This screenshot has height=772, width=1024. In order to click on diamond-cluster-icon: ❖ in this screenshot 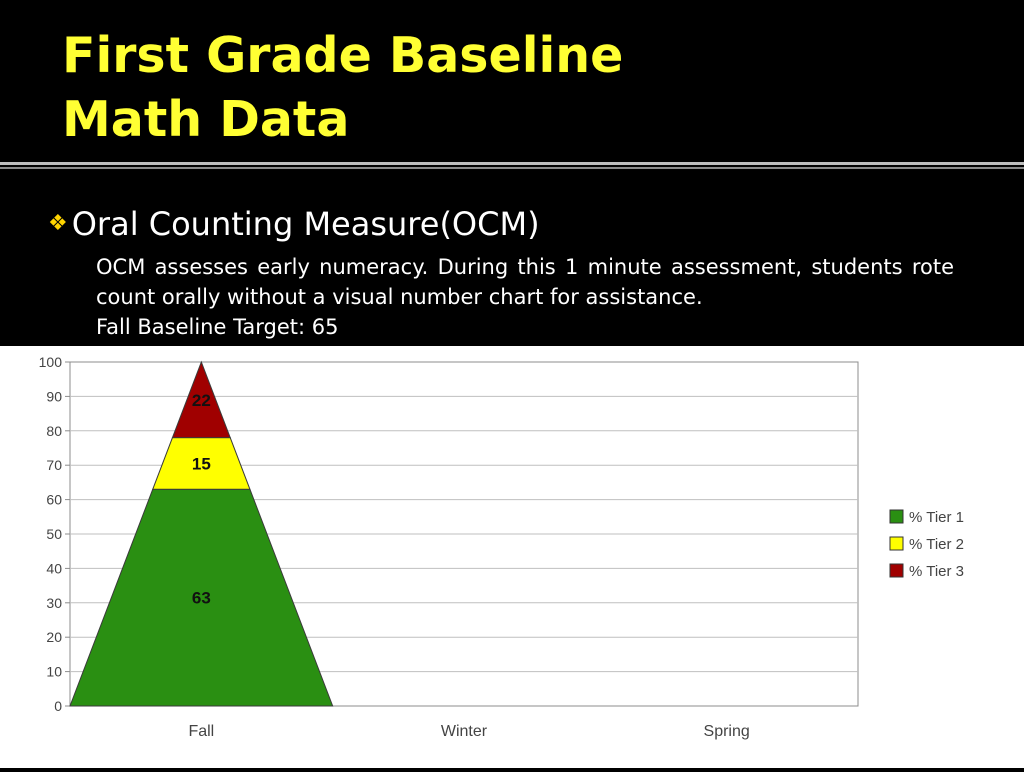, I will do `click(58, 223)`.